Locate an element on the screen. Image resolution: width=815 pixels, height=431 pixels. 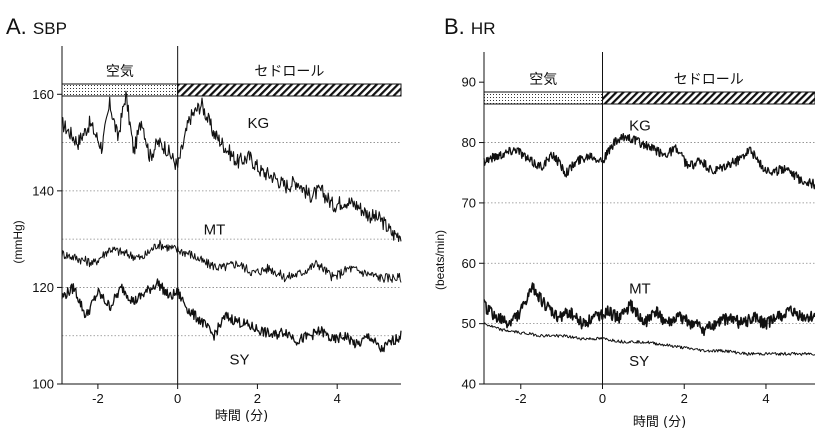
panel-b-title: B. HR is located at coordinates (469, 27).